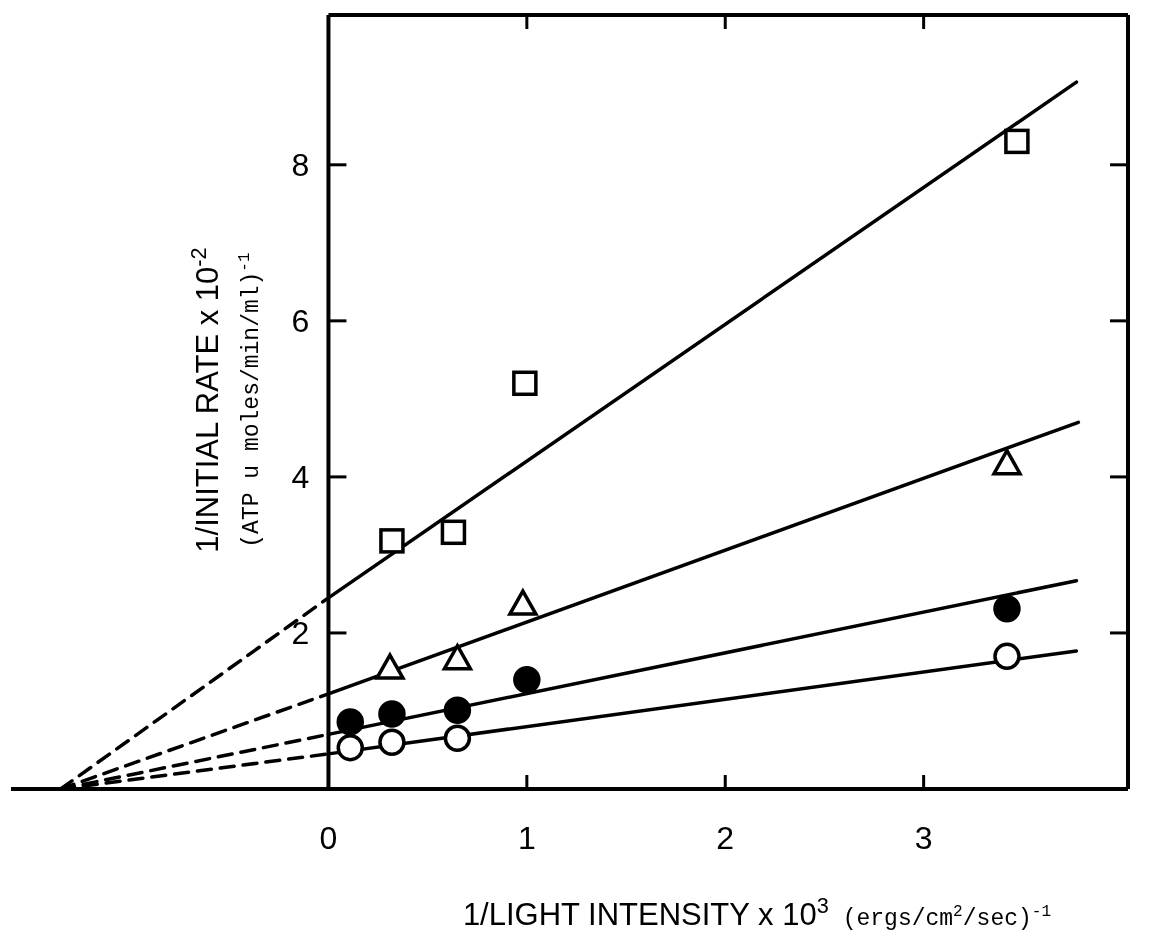  Describe the element at coordinates (526, 838) in the screenshot. I see `x-tick-label: 1` at that location.